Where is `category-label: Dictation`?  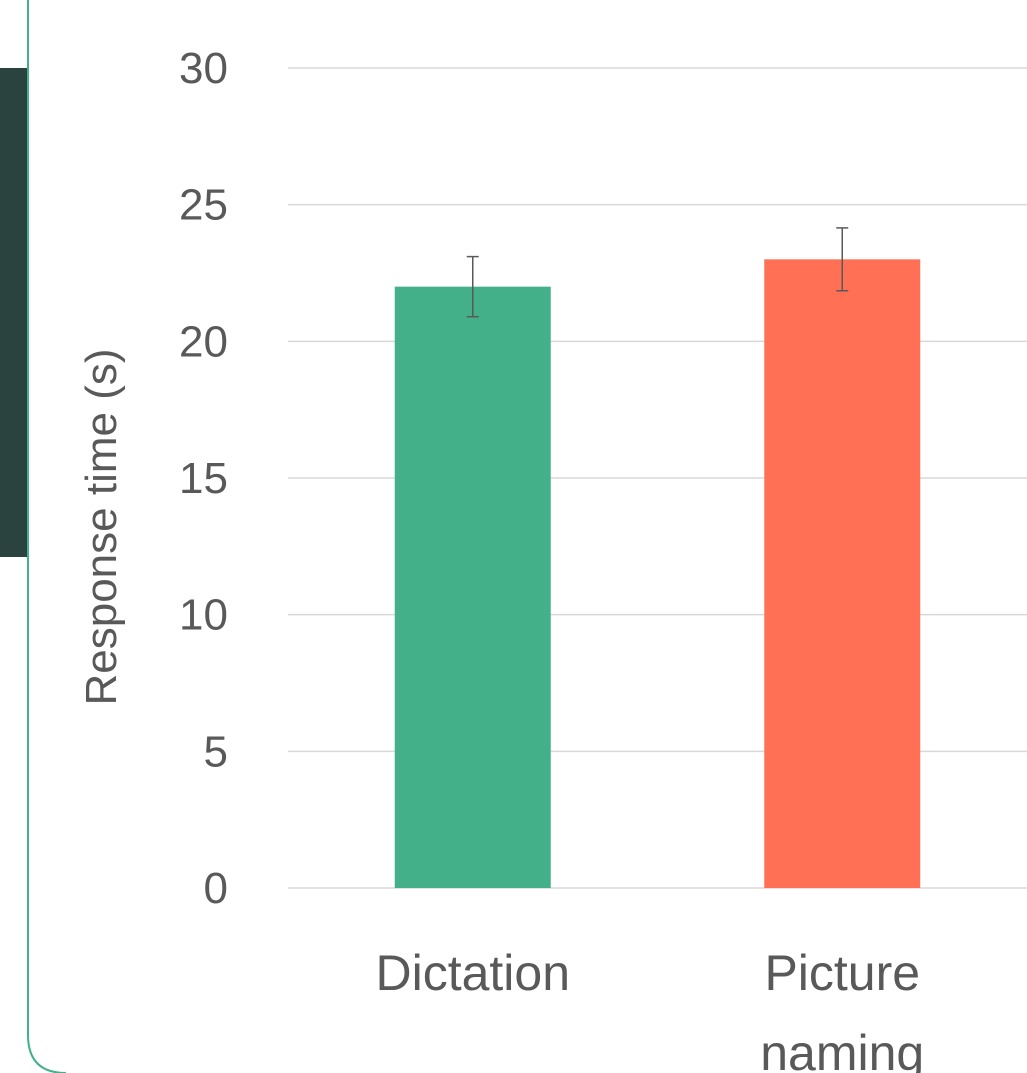 category-label: Dictation is located at coordinates (472, 973).